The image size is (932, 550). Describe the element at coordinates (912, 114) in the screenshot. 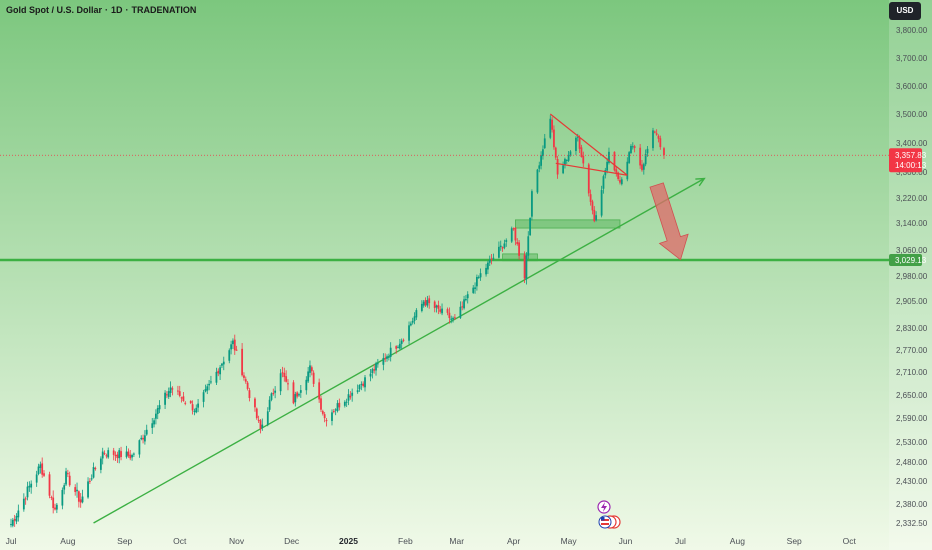

I see `y-tick-label: 3,500.00` at that location.